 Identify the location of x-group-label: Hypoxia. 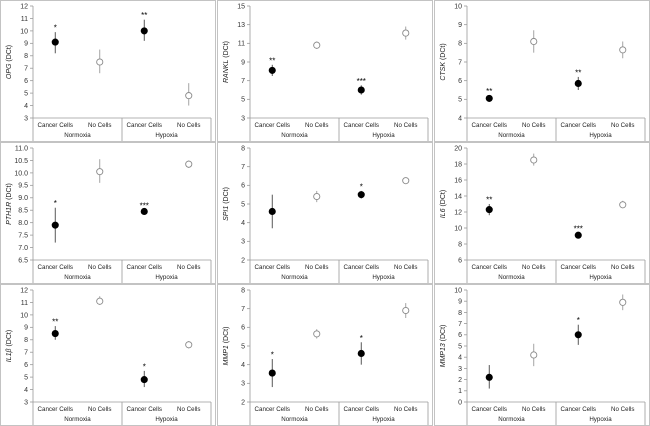
(600, 135).